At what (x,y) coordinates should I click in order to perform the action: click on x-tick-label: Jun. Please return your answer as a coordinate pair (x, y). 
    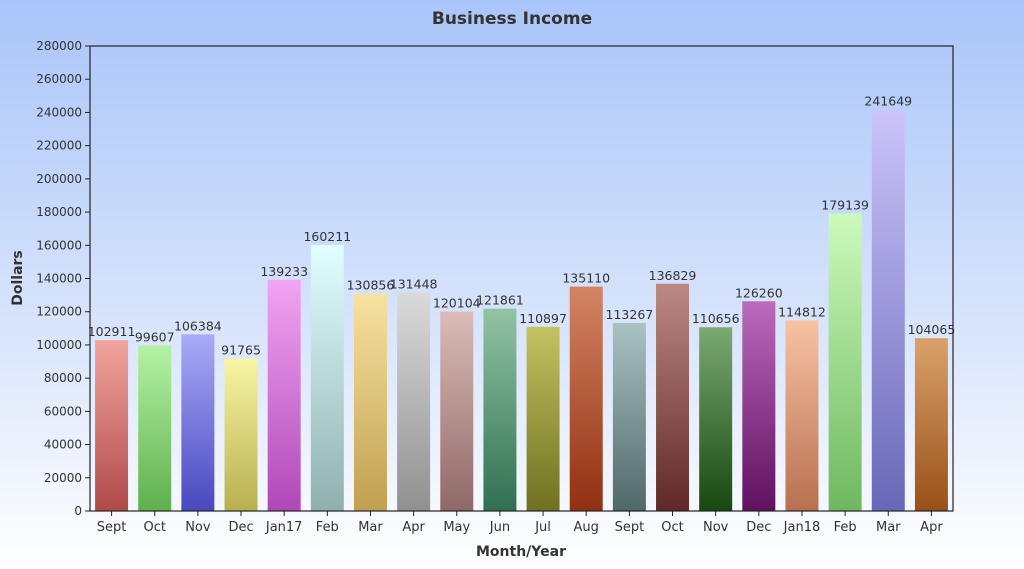
    Looking at the image, I should click on (499, 527).